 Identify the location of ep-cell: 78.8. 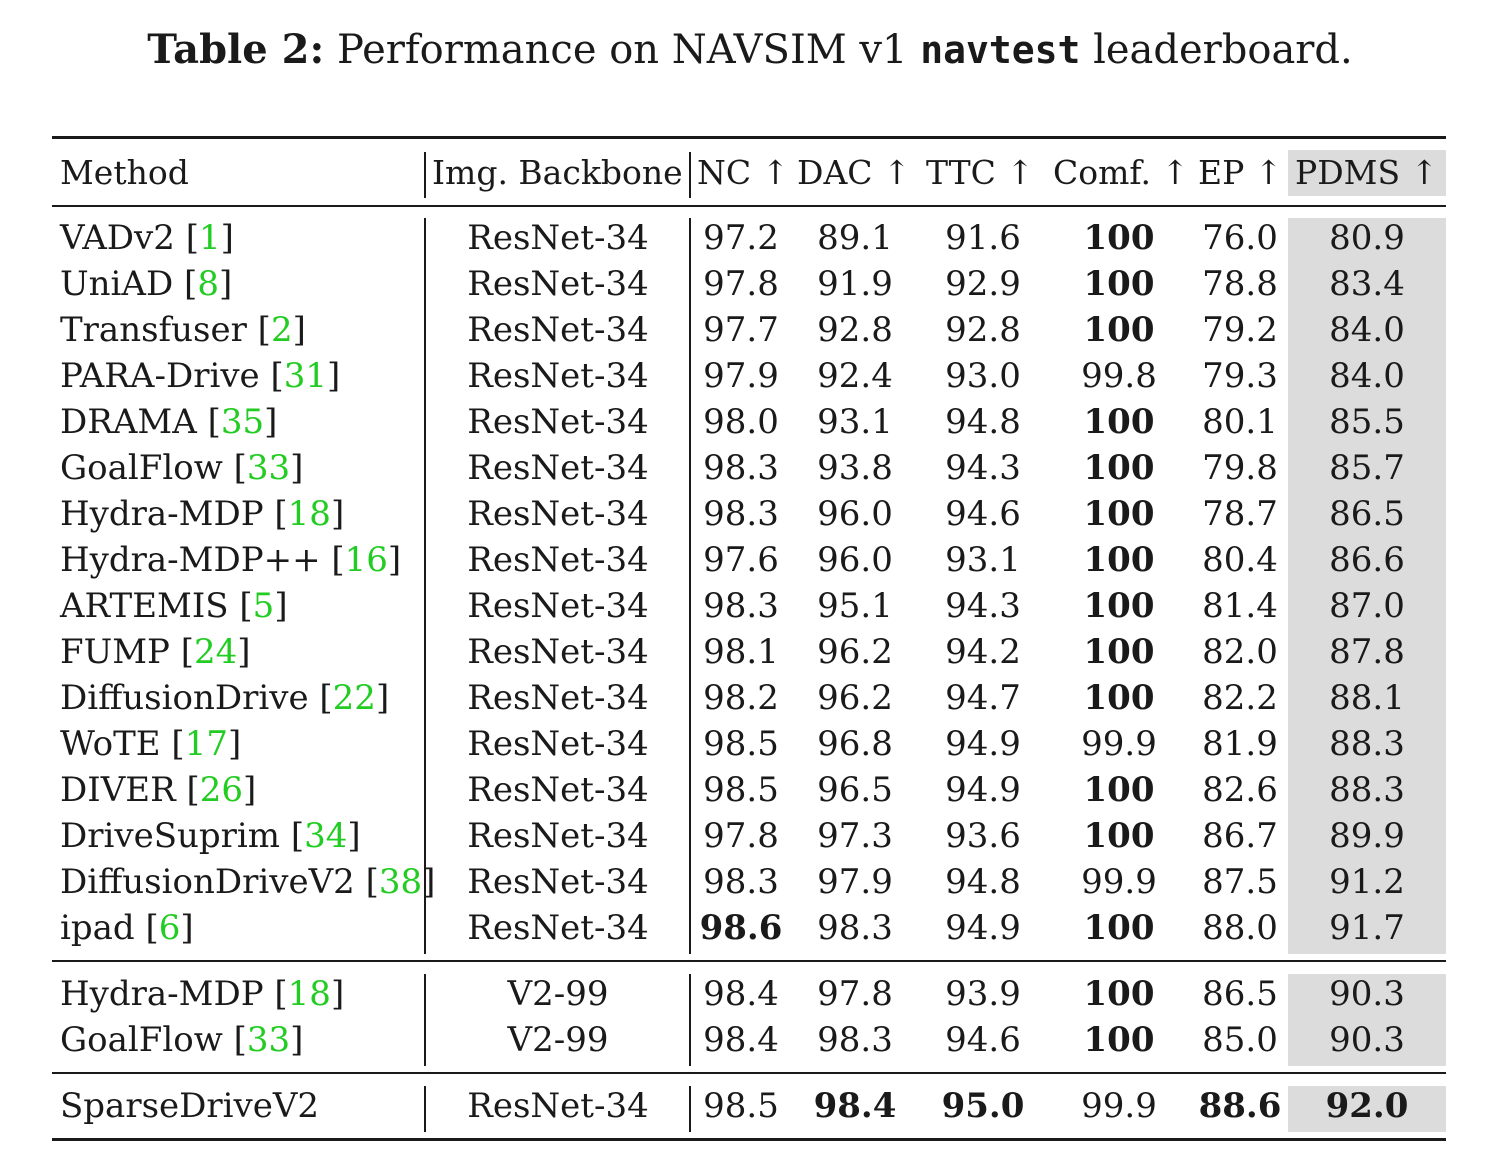
(1240, 284).